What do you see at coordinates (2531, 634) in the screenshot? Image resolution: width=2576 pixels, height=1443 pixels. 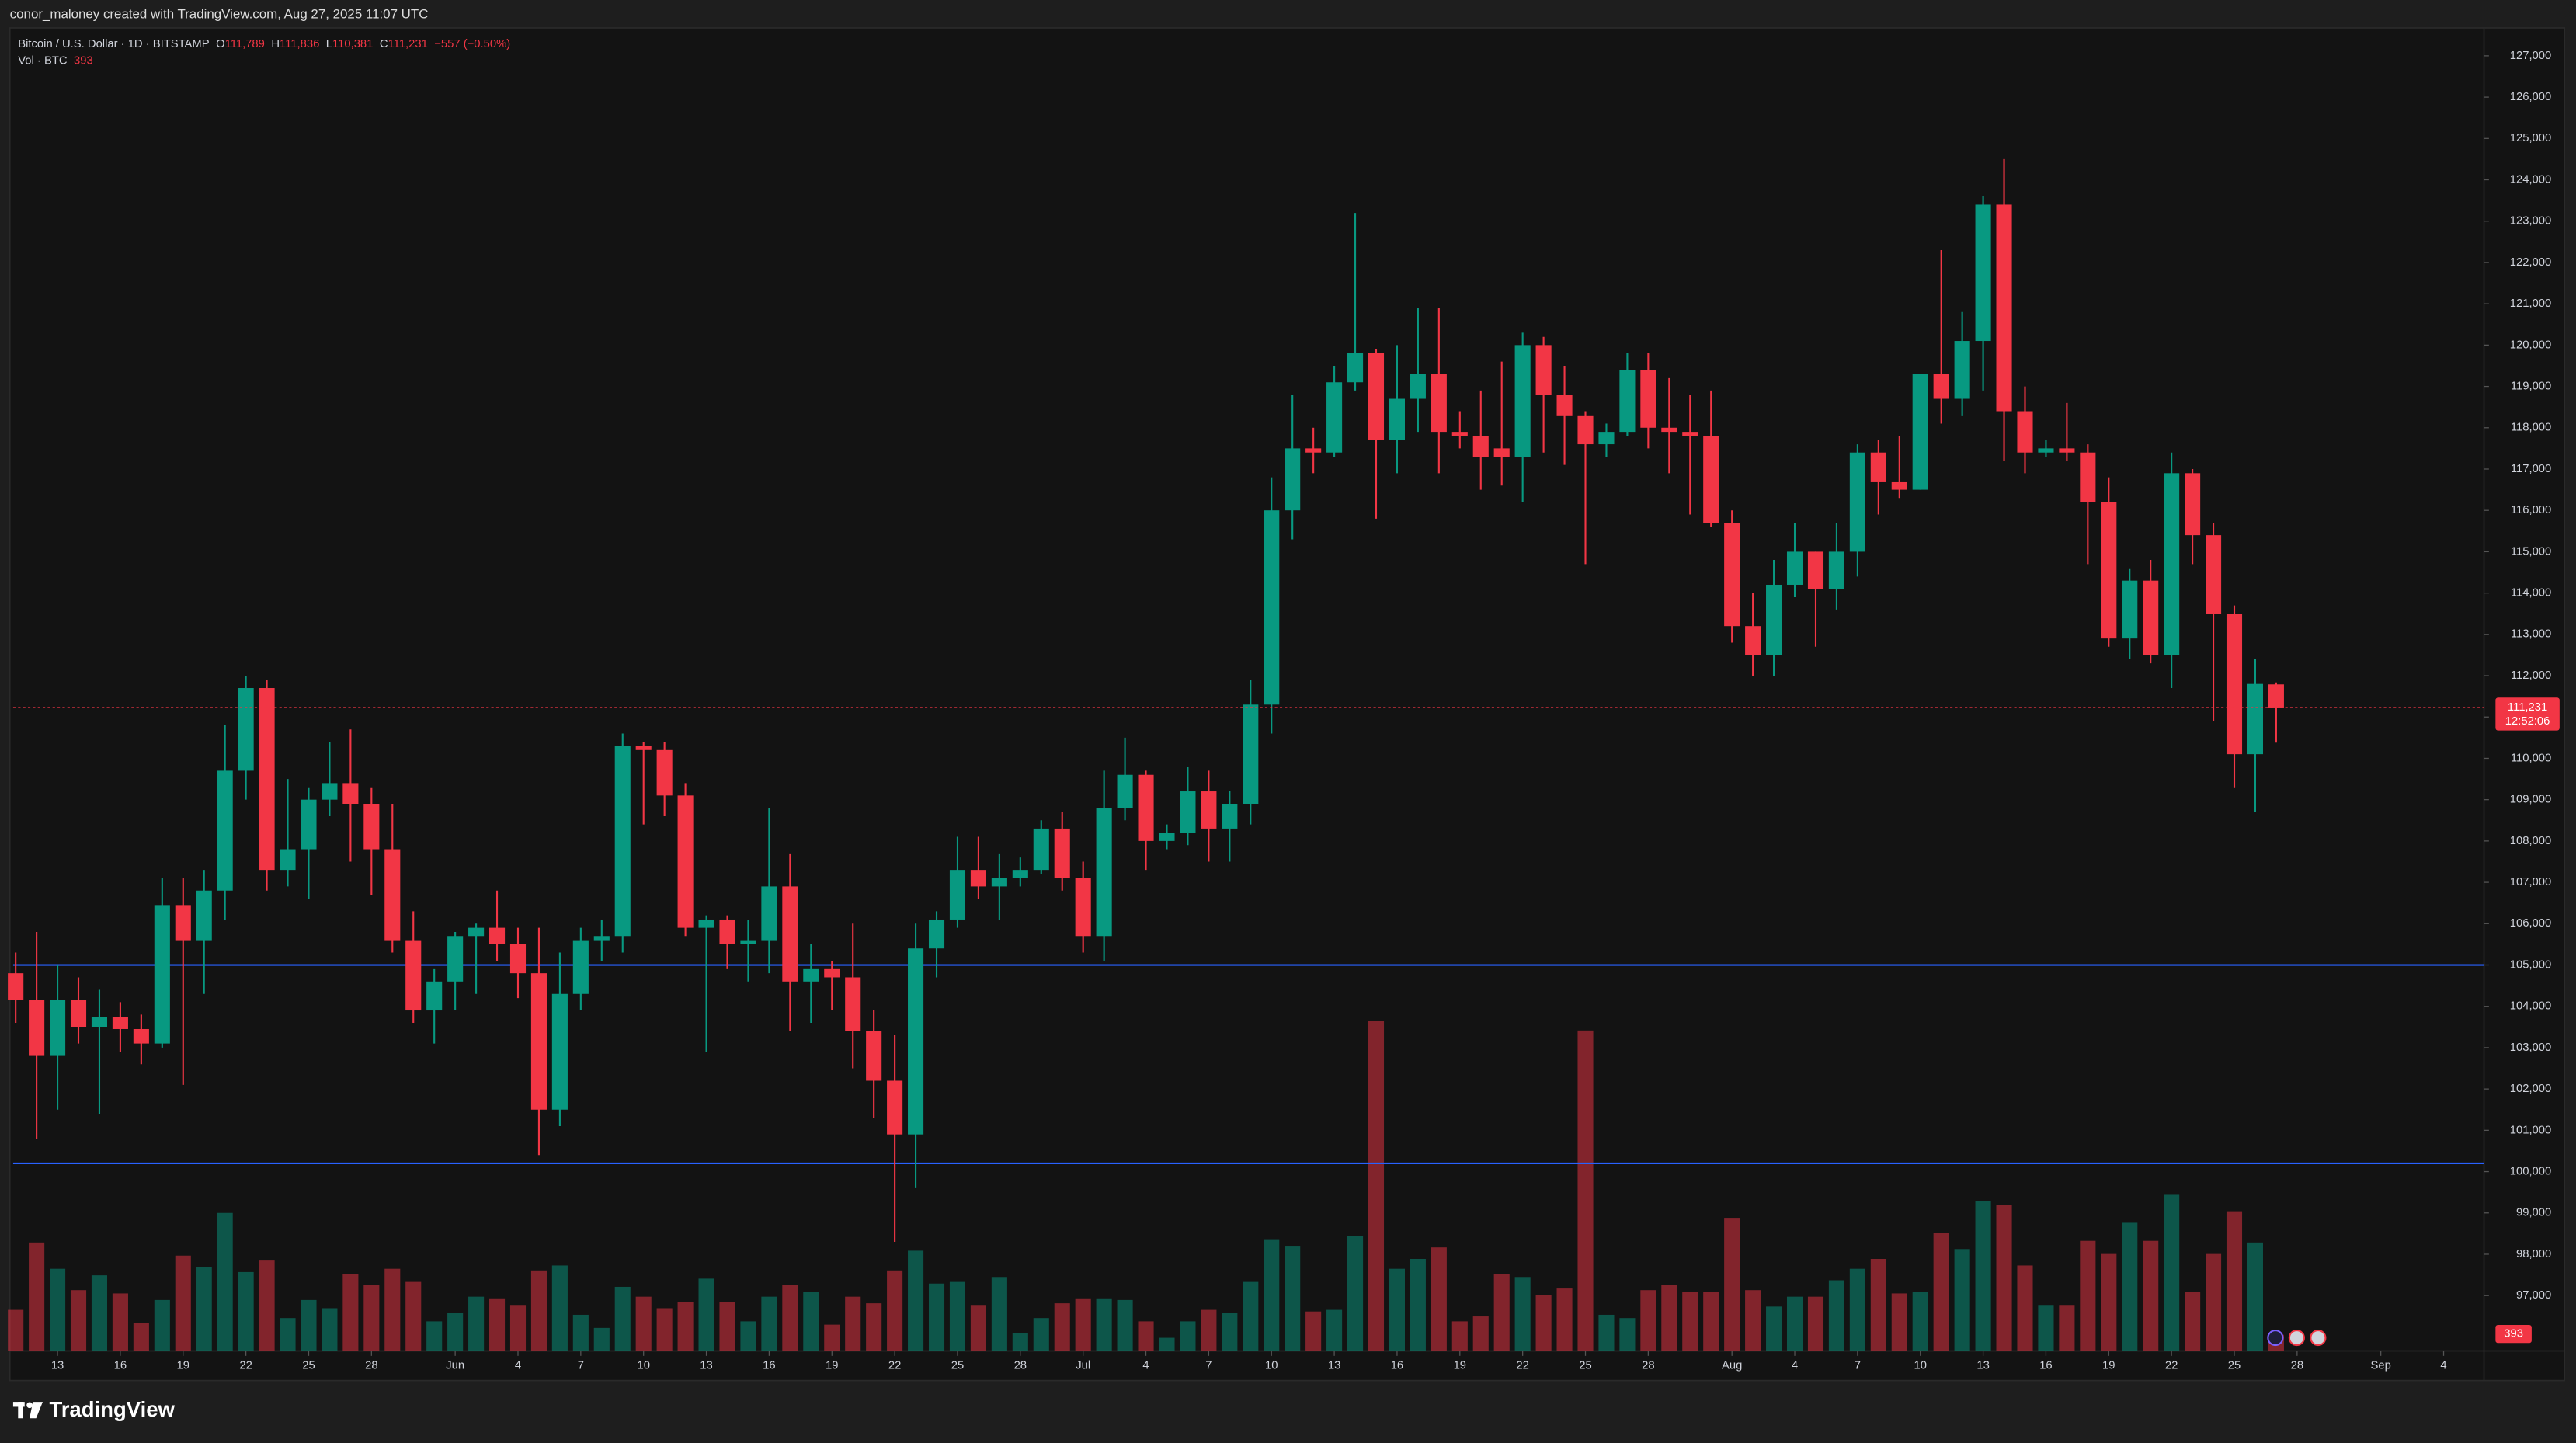 I see `y-tick-label: 113,000` at bounding box center [2531, 634].